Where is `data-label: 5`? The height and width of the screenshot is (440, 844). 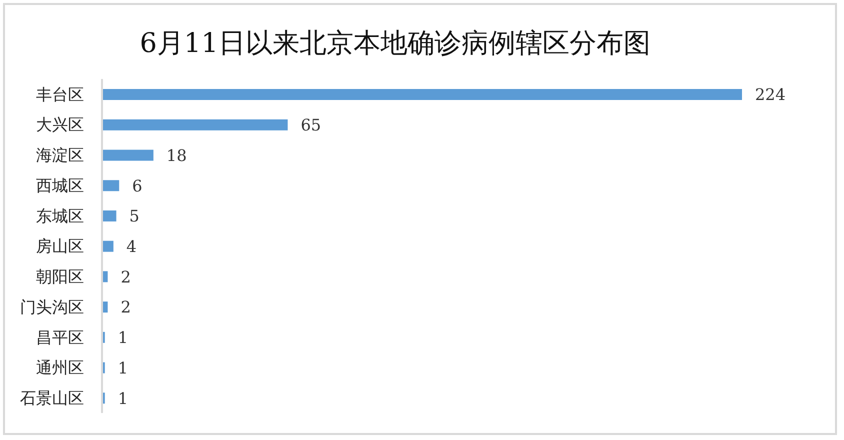 data-label: 5 is located at coordinates (134, 216).